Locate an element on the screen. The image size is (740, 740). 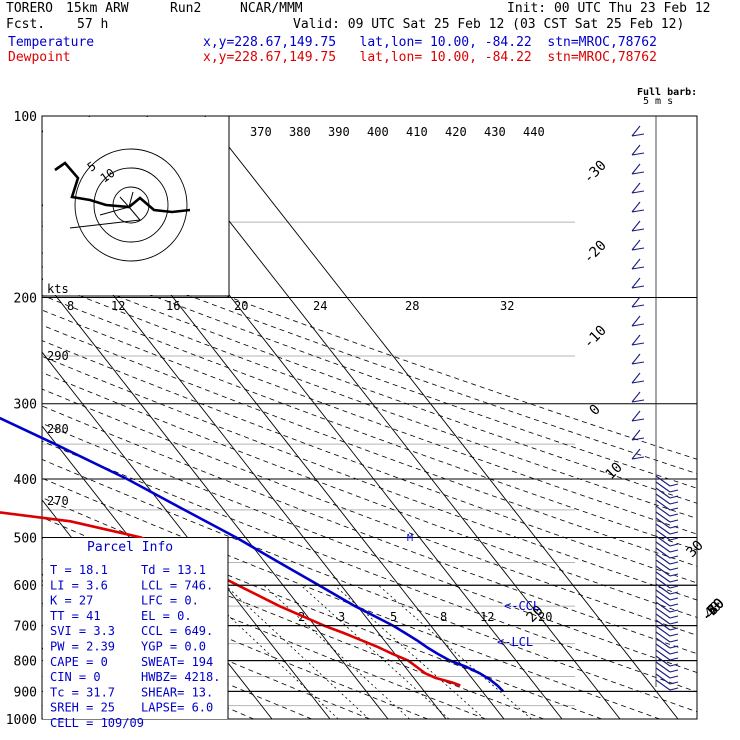
theta-label: 410 is located at coordinates (417, 132).